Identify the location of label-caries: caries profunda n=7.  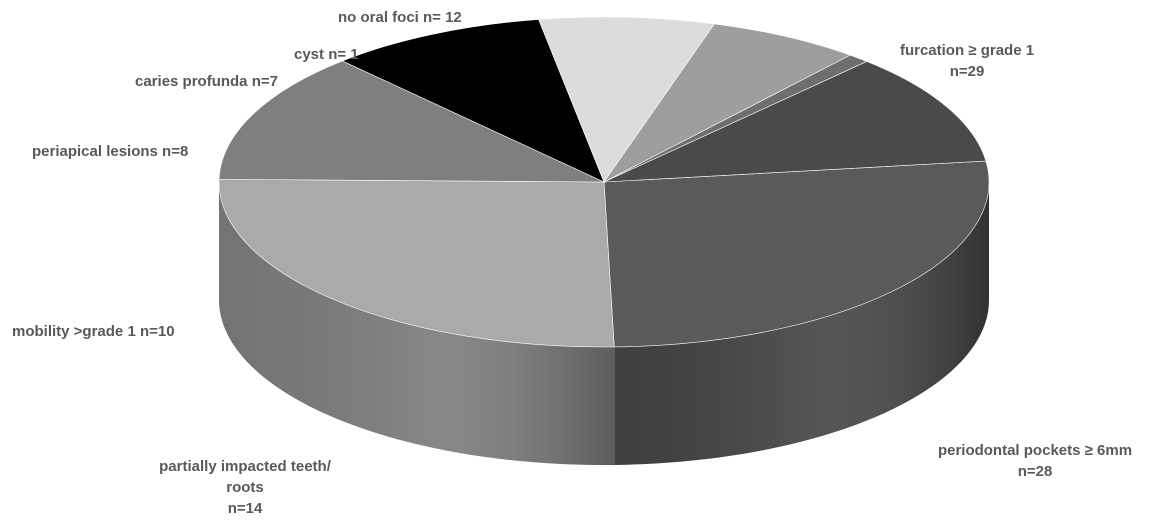
(206, 81).